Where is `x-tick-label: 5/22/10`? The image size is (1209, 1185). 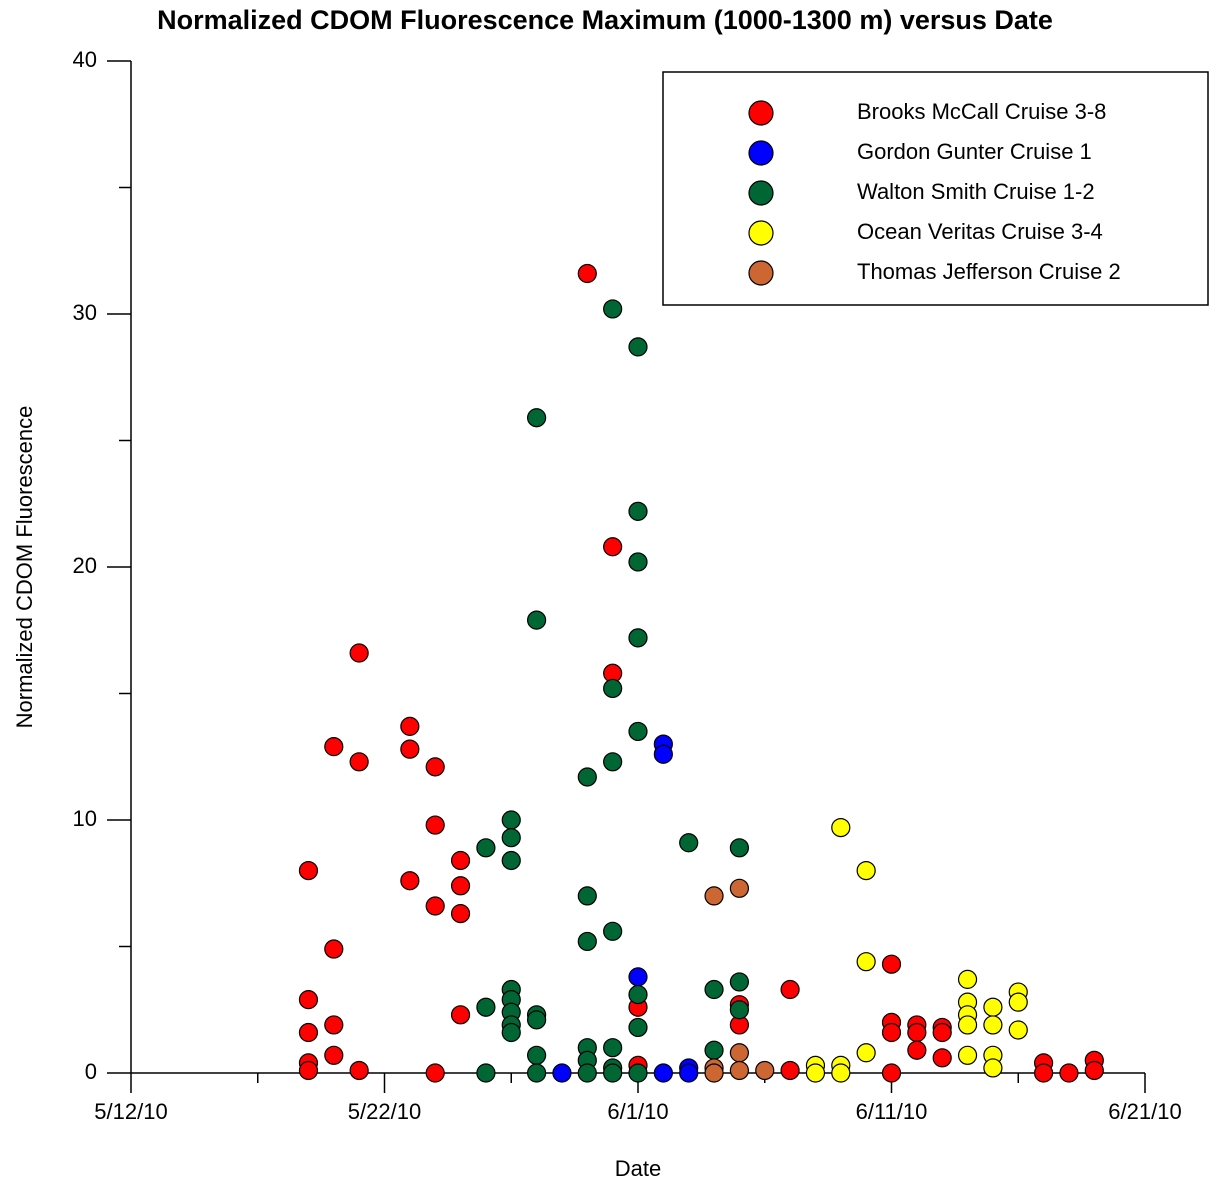 x-tick-label: 5/22/10 is located at coordinates (384, 1111).